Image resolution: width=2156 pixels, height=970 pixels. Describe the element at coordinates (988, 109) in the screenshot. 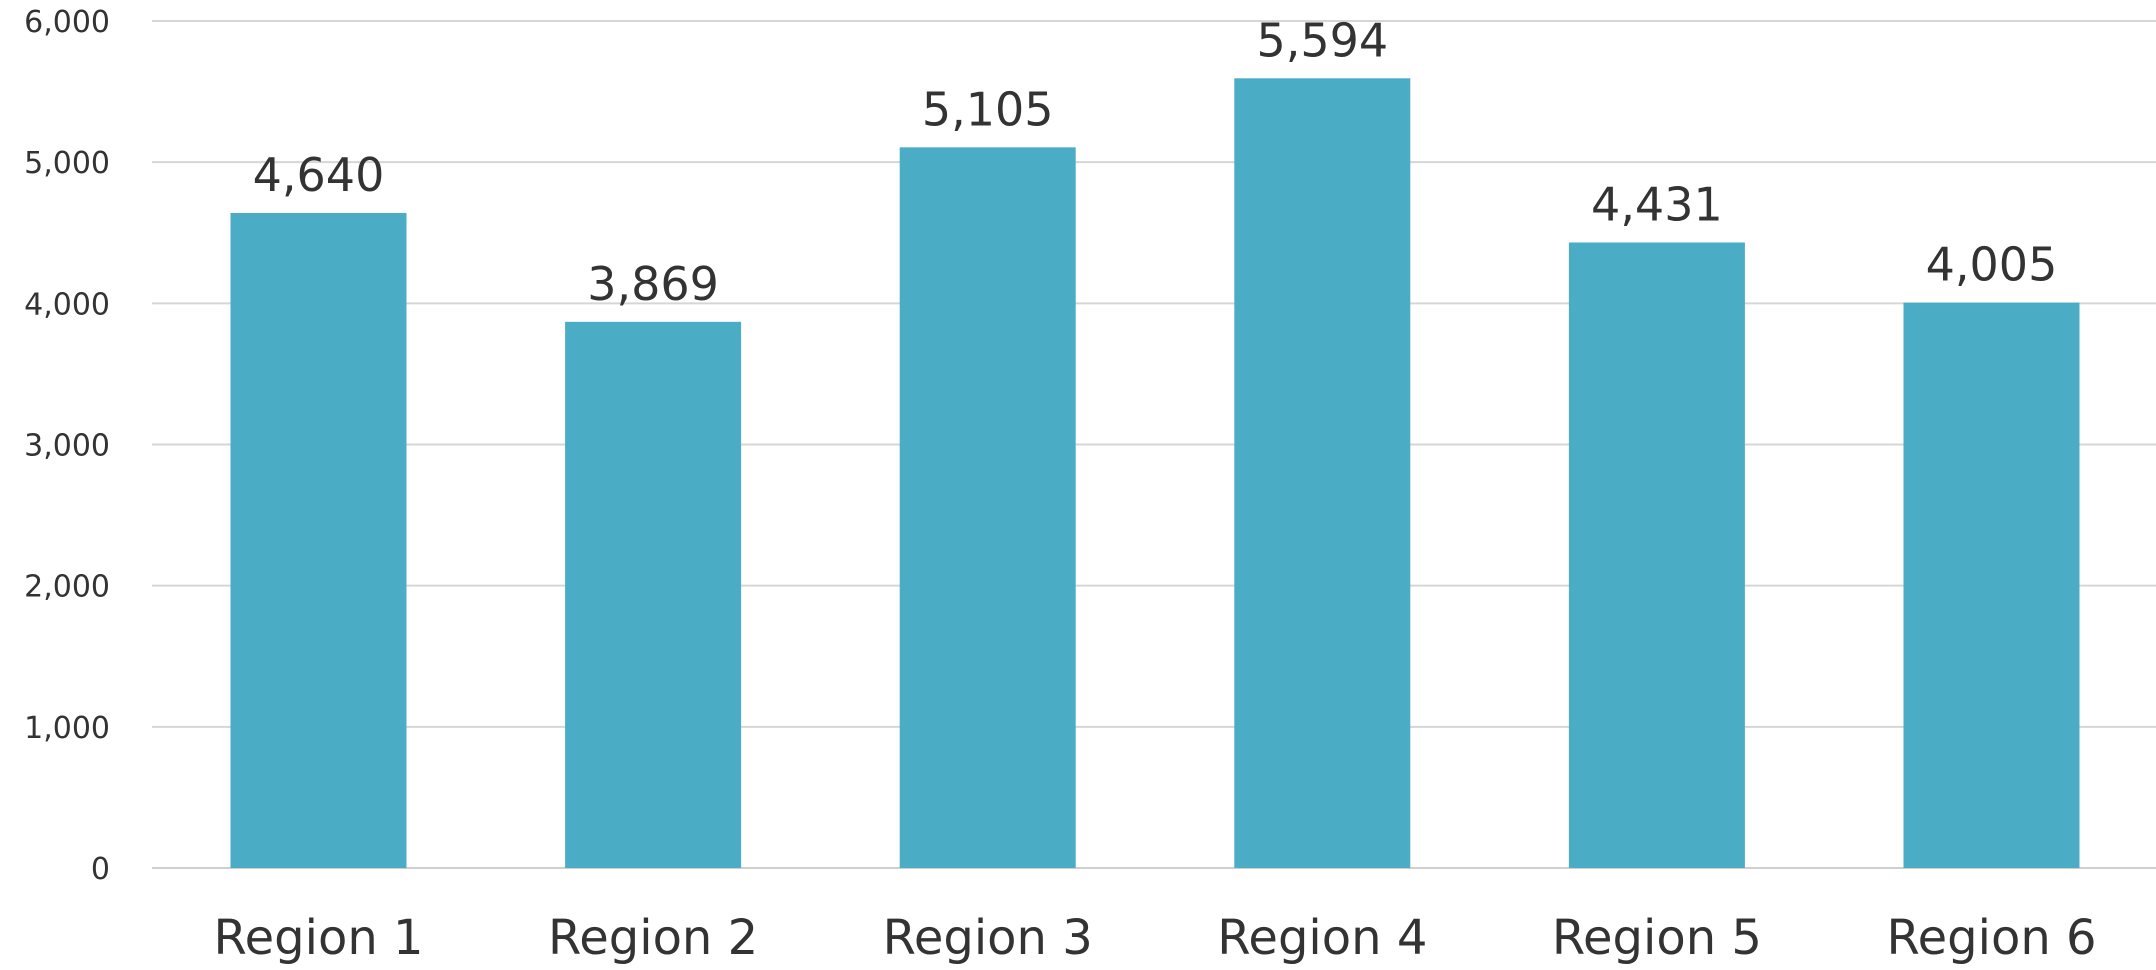

I see `data-label: 5,105` at that location.